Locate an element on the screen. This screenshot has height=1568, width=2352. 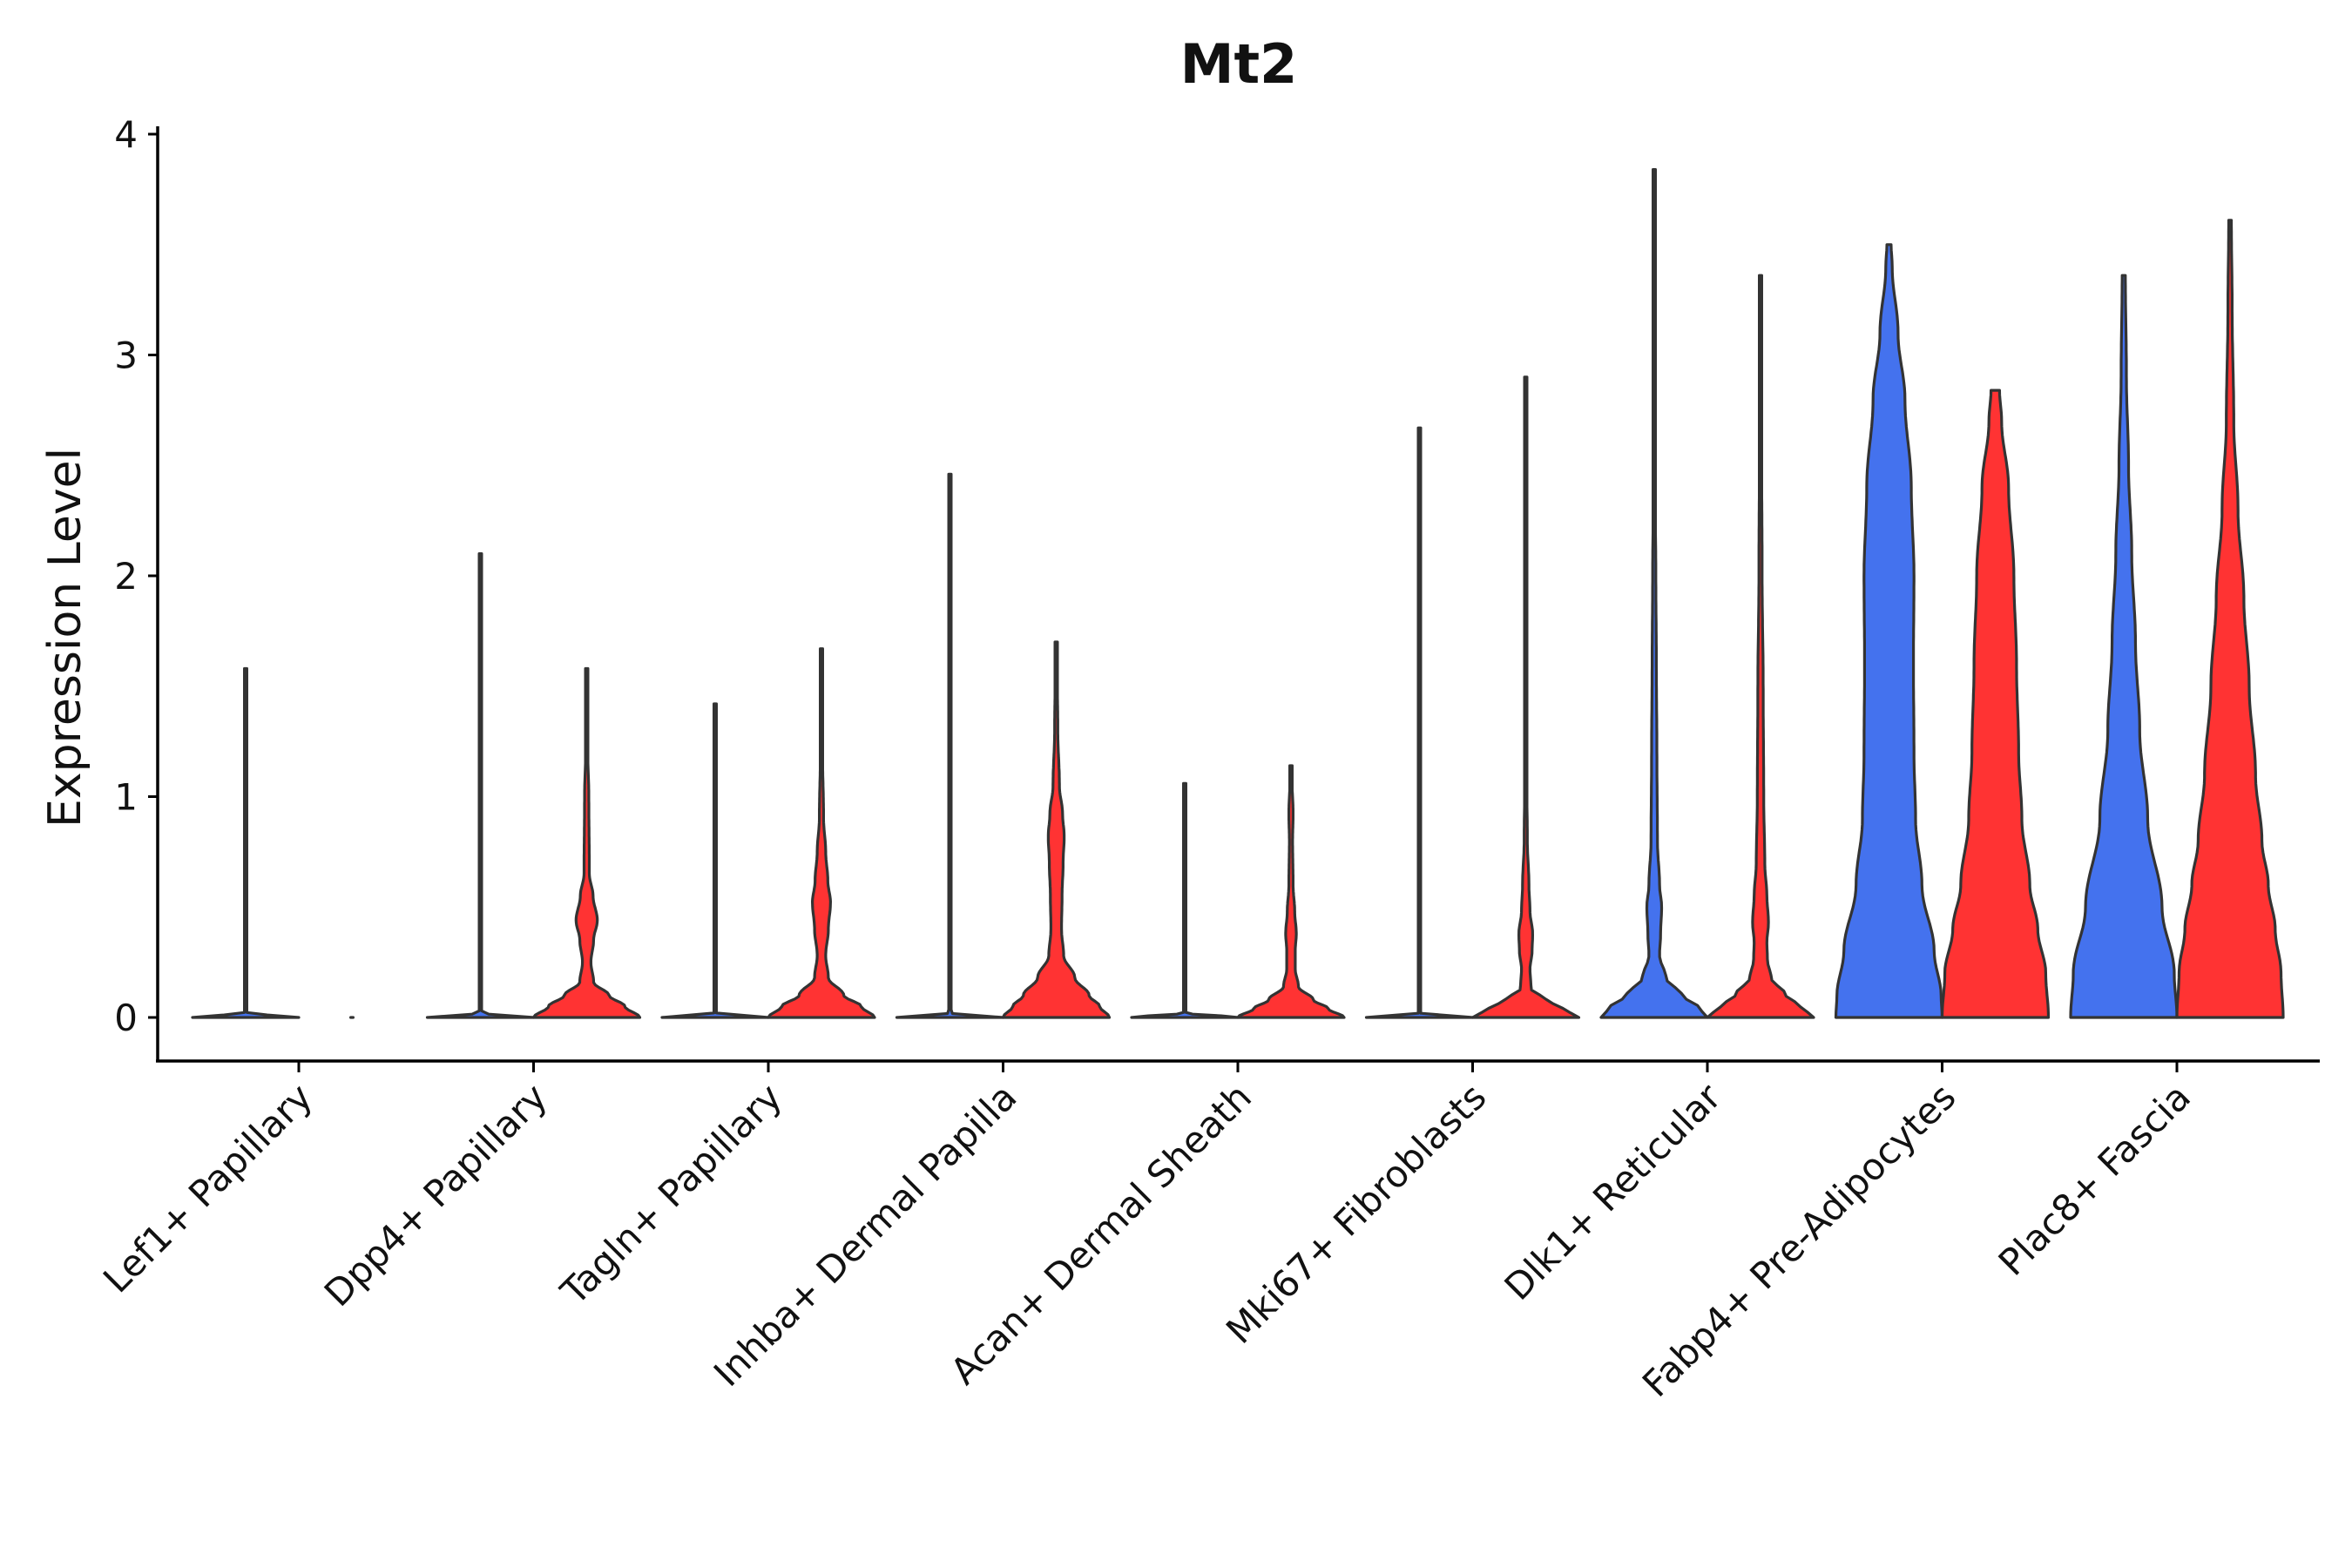
y-tick-label: 2 is located at coordinates (126, 576).